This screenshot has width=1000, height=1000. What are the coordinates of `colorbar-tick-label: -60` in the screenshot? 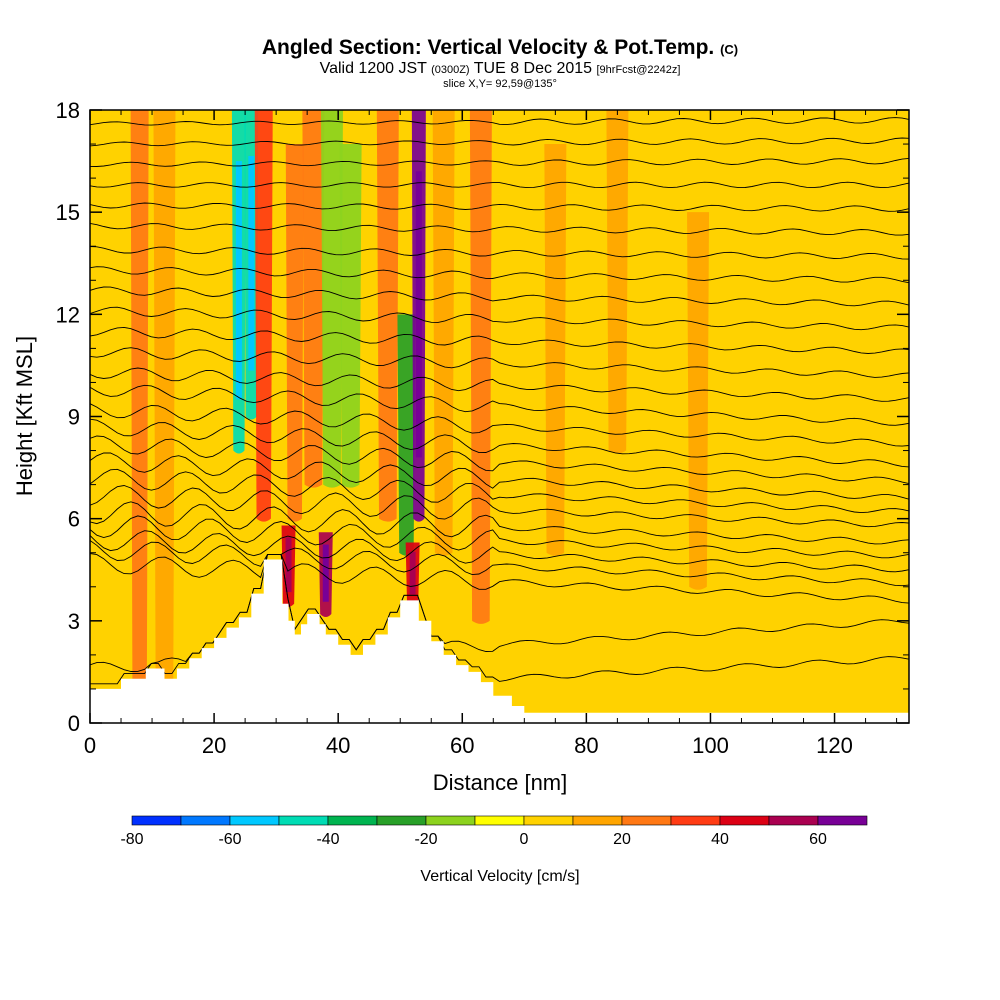 It's located at (229, 839).